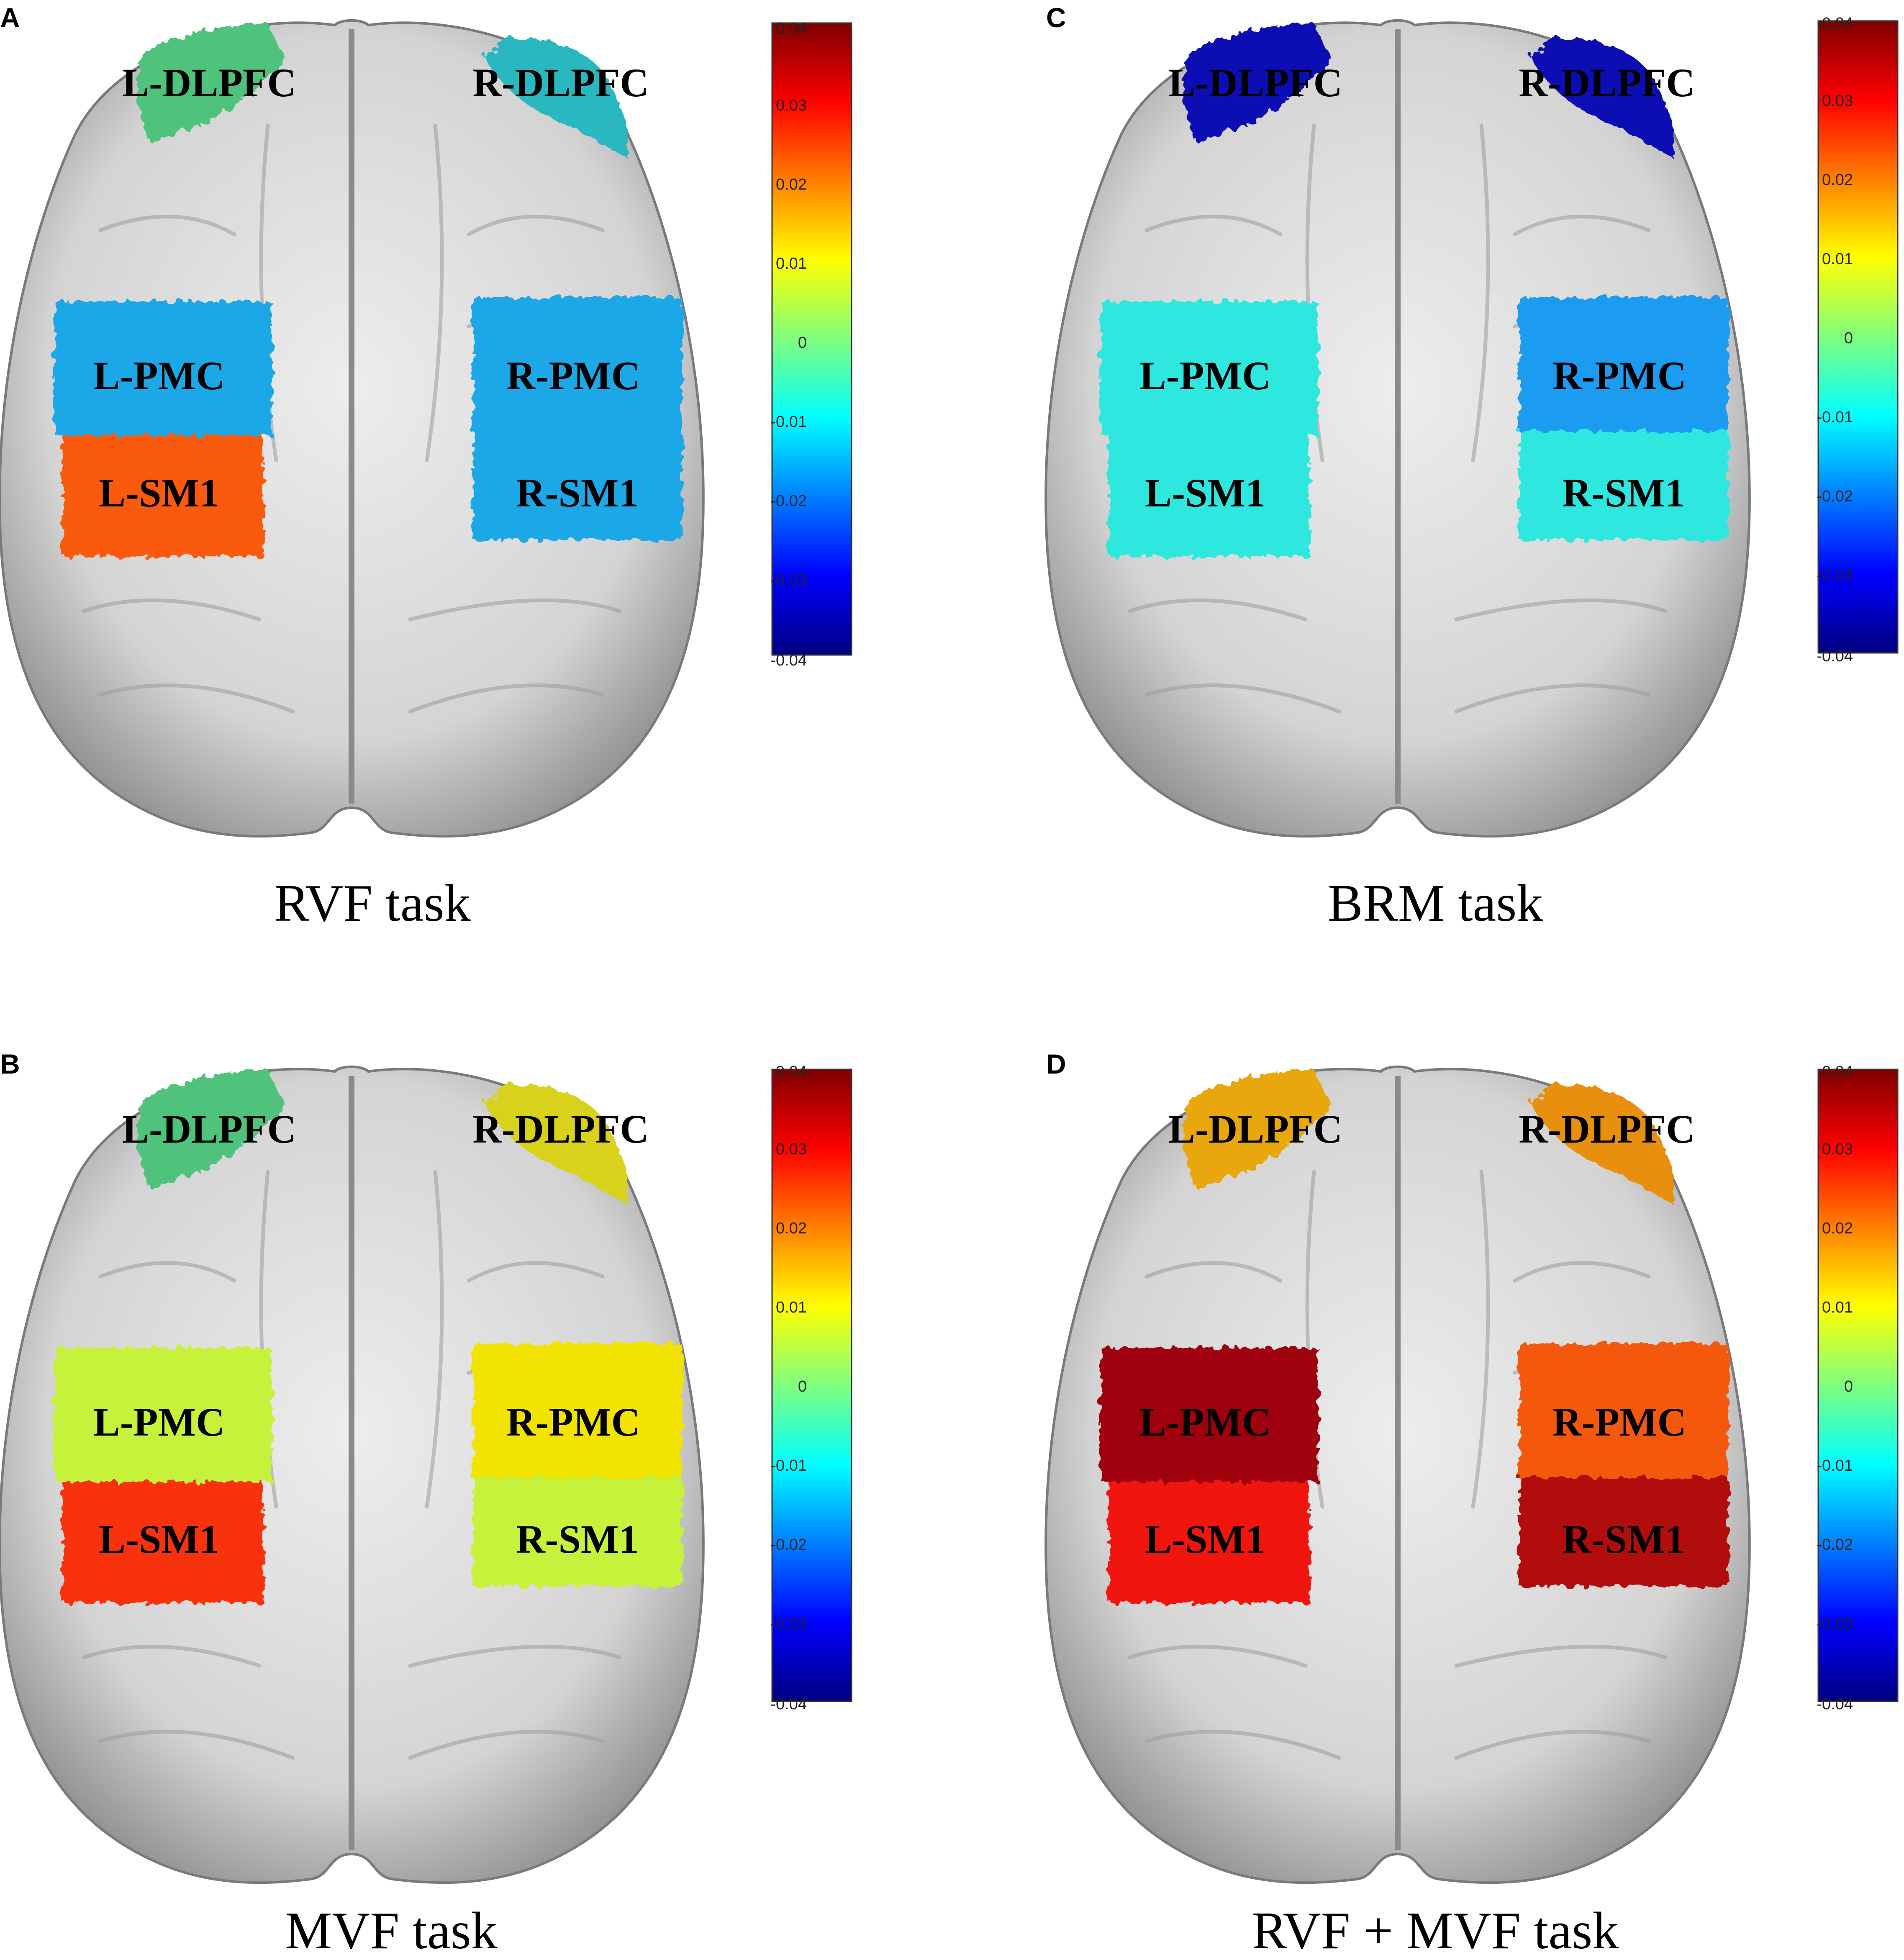  I want to click on task-caption: RVF task, so click(372, 903).